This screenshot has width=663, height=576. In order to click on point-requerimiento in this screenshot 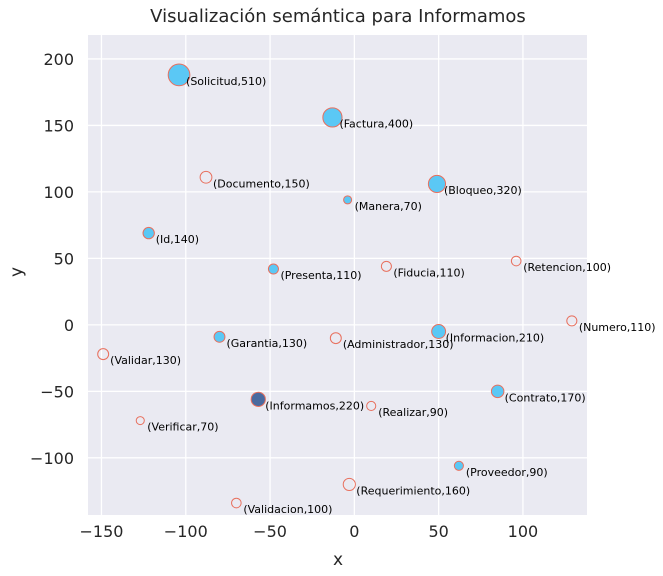, I will do `click(349, 484)`.